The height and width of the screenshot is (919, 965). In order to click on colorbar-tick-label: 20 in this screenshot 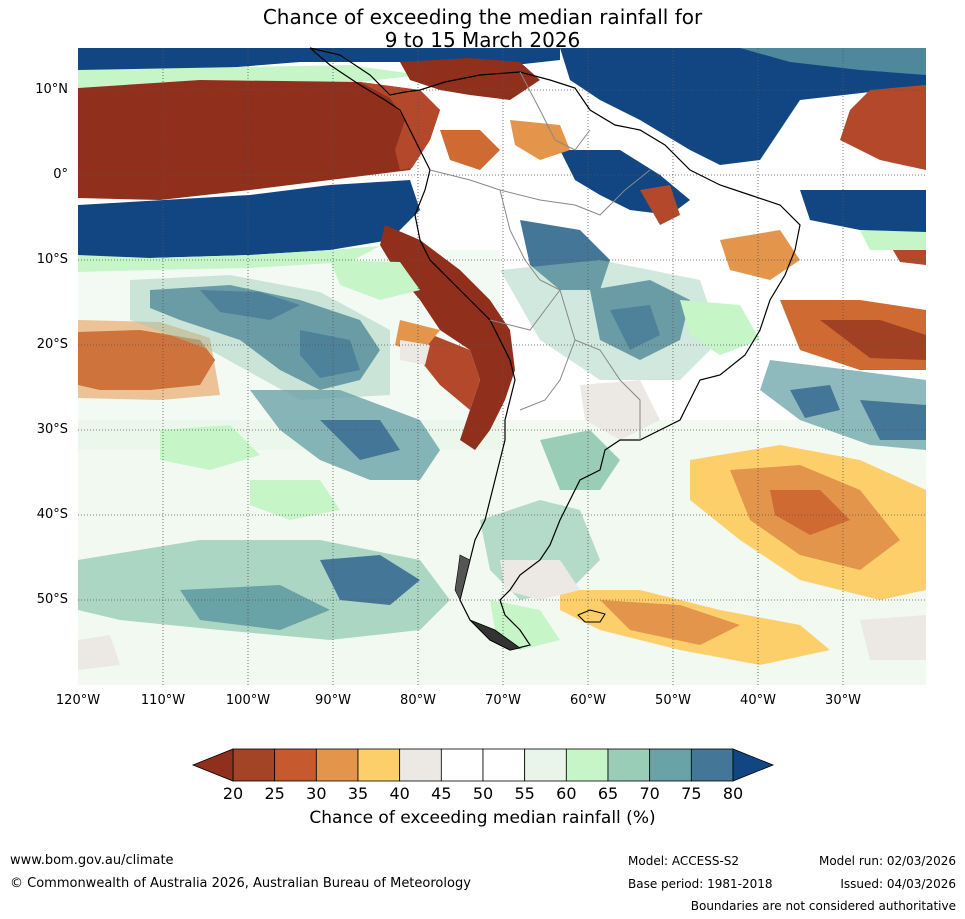, I will do `click(233, 793)`.